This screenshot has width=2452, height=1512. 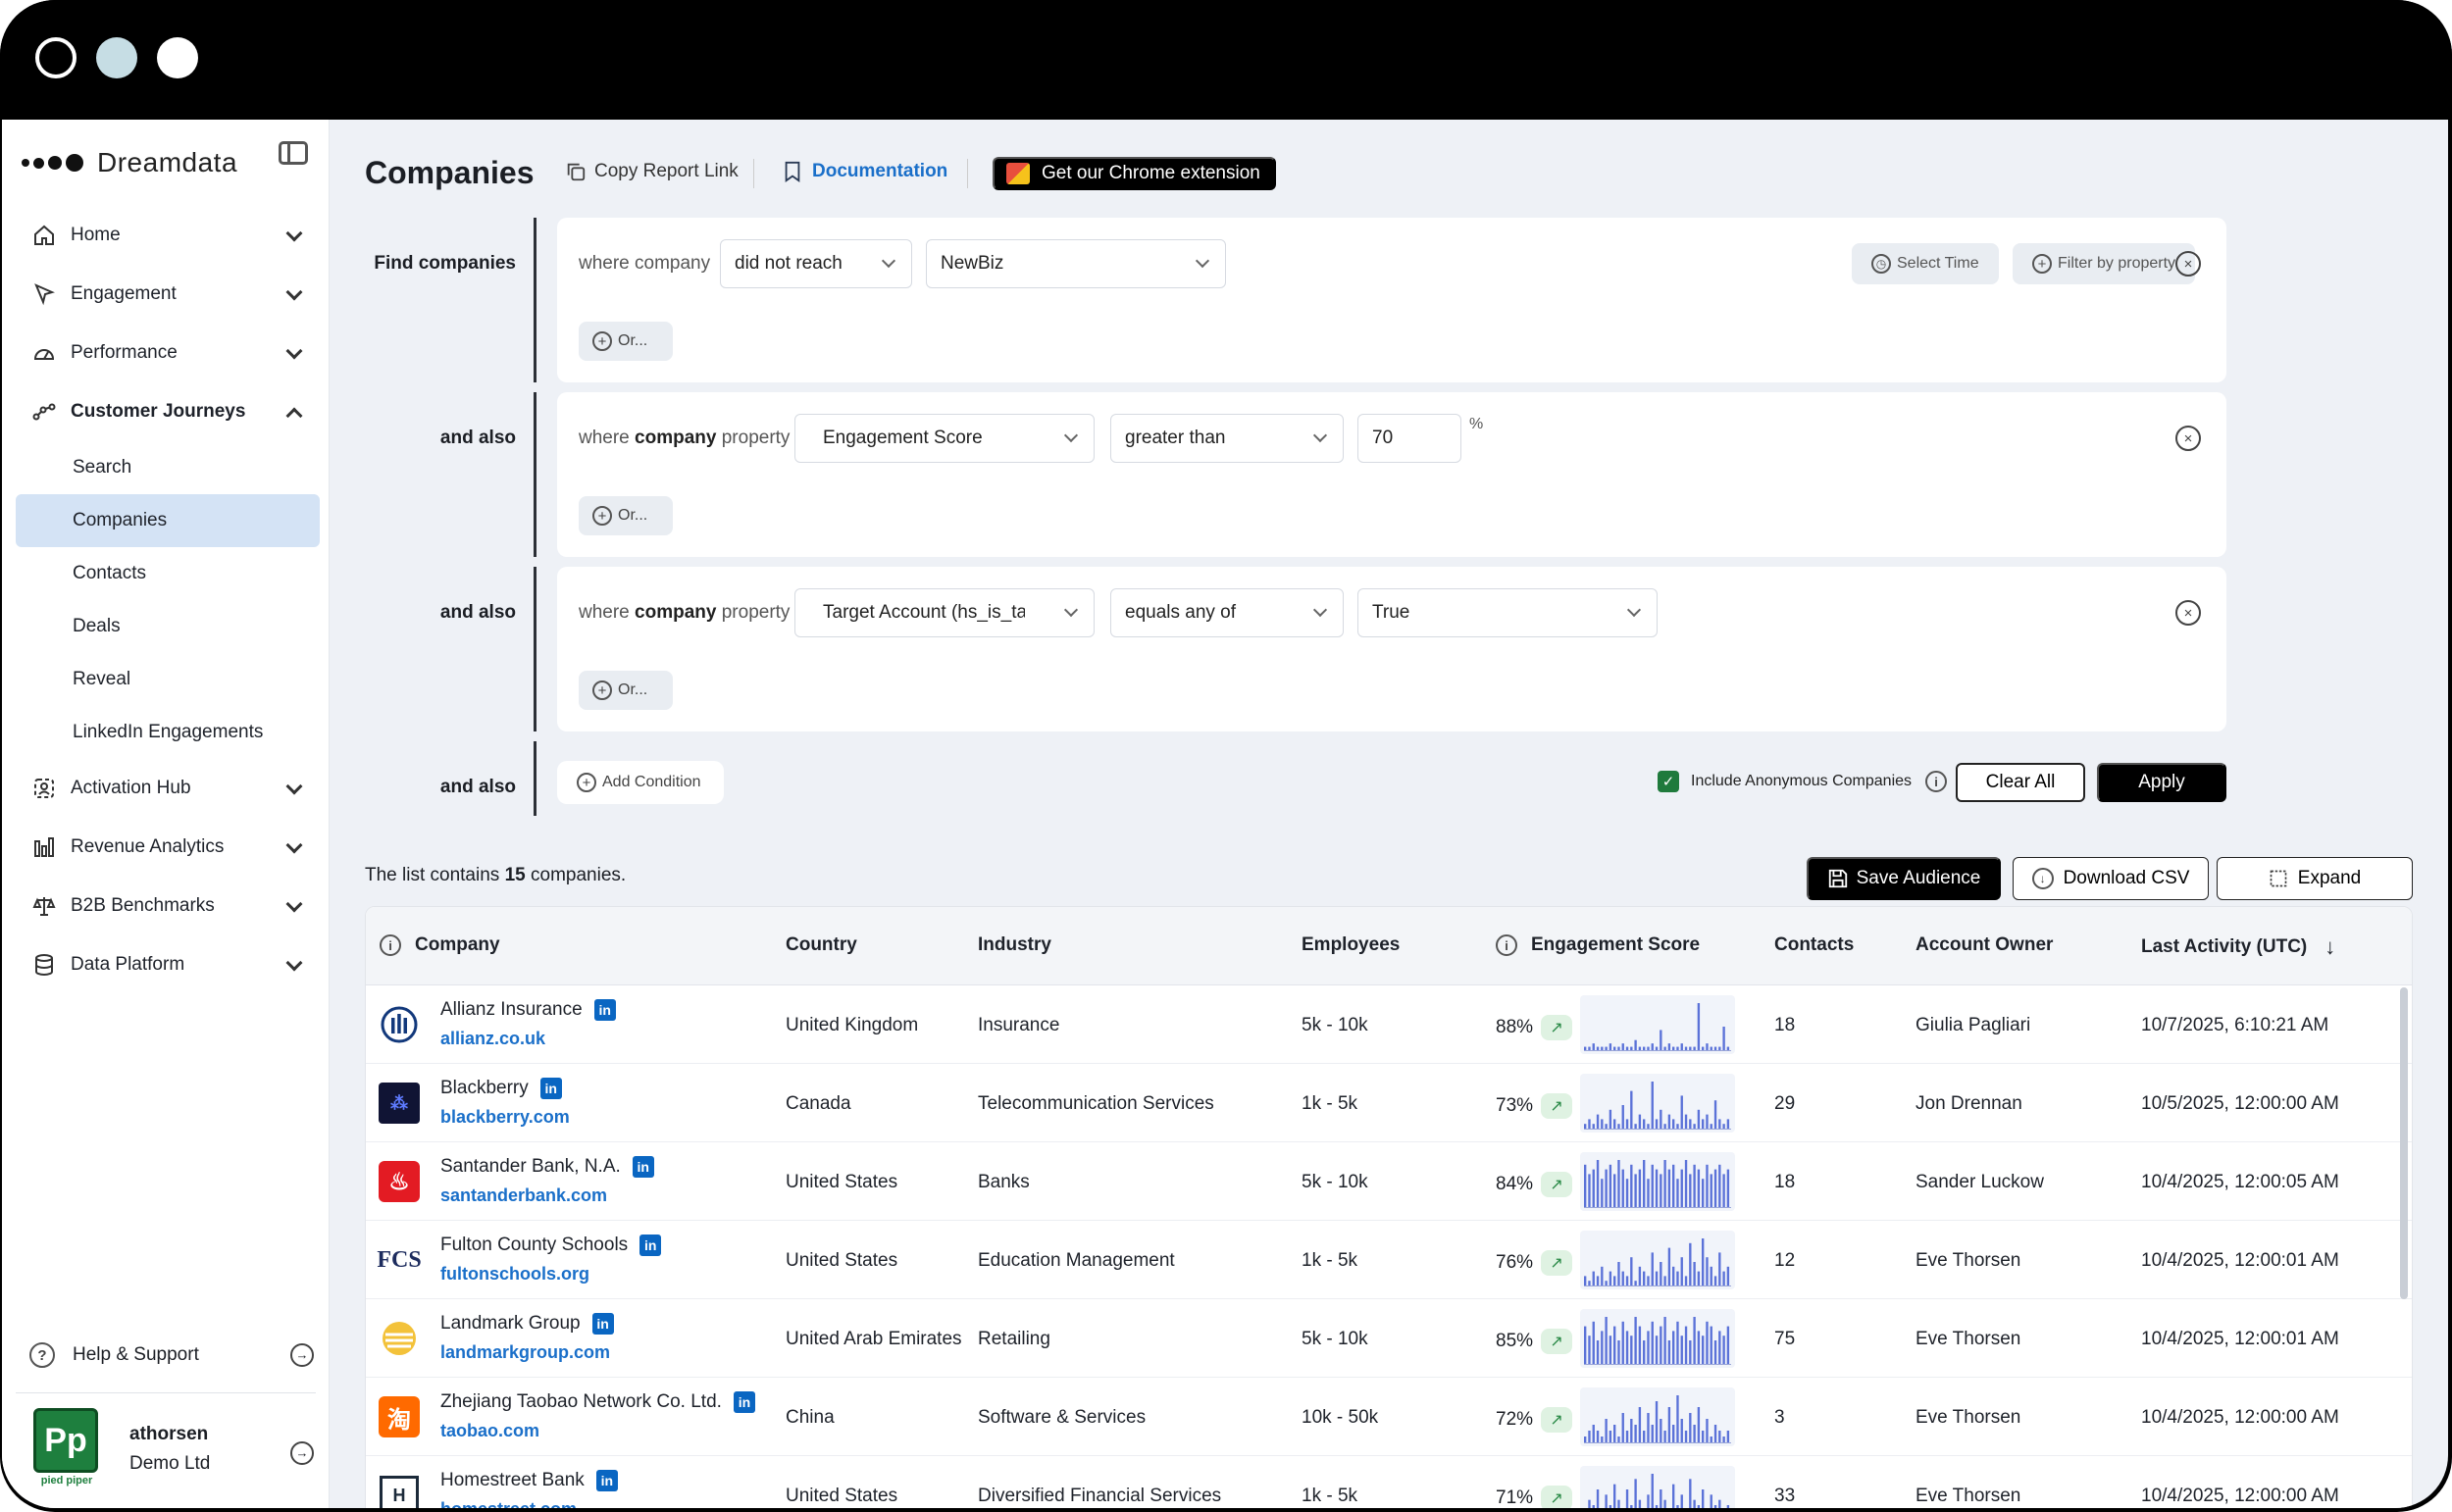 What do you see at coordinates (505, 1117) in the screenshot?
I see `company-domain-link: blackberry.com` at bounding box center [505, 1117].